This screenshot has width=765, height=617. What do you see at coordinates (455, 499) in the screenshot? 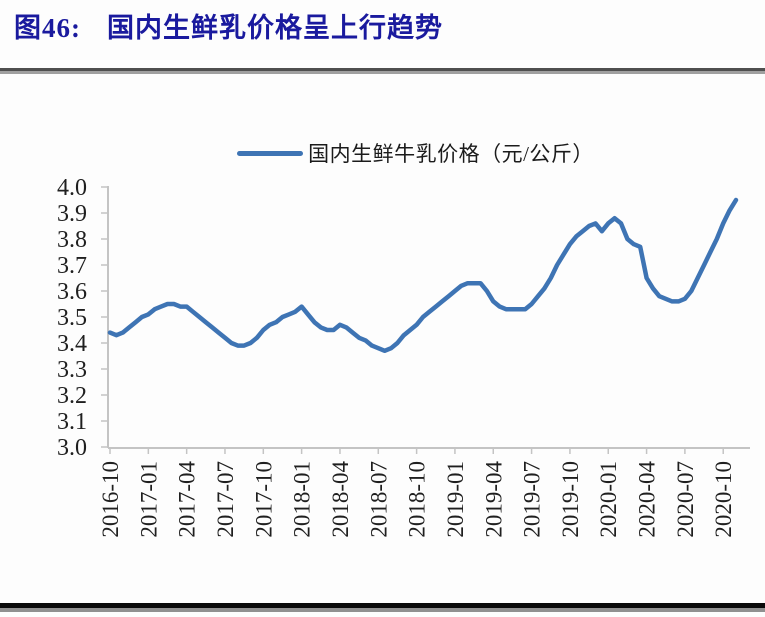
I see `x-tick-label: 2019-01` at bounding box center [455, 499].